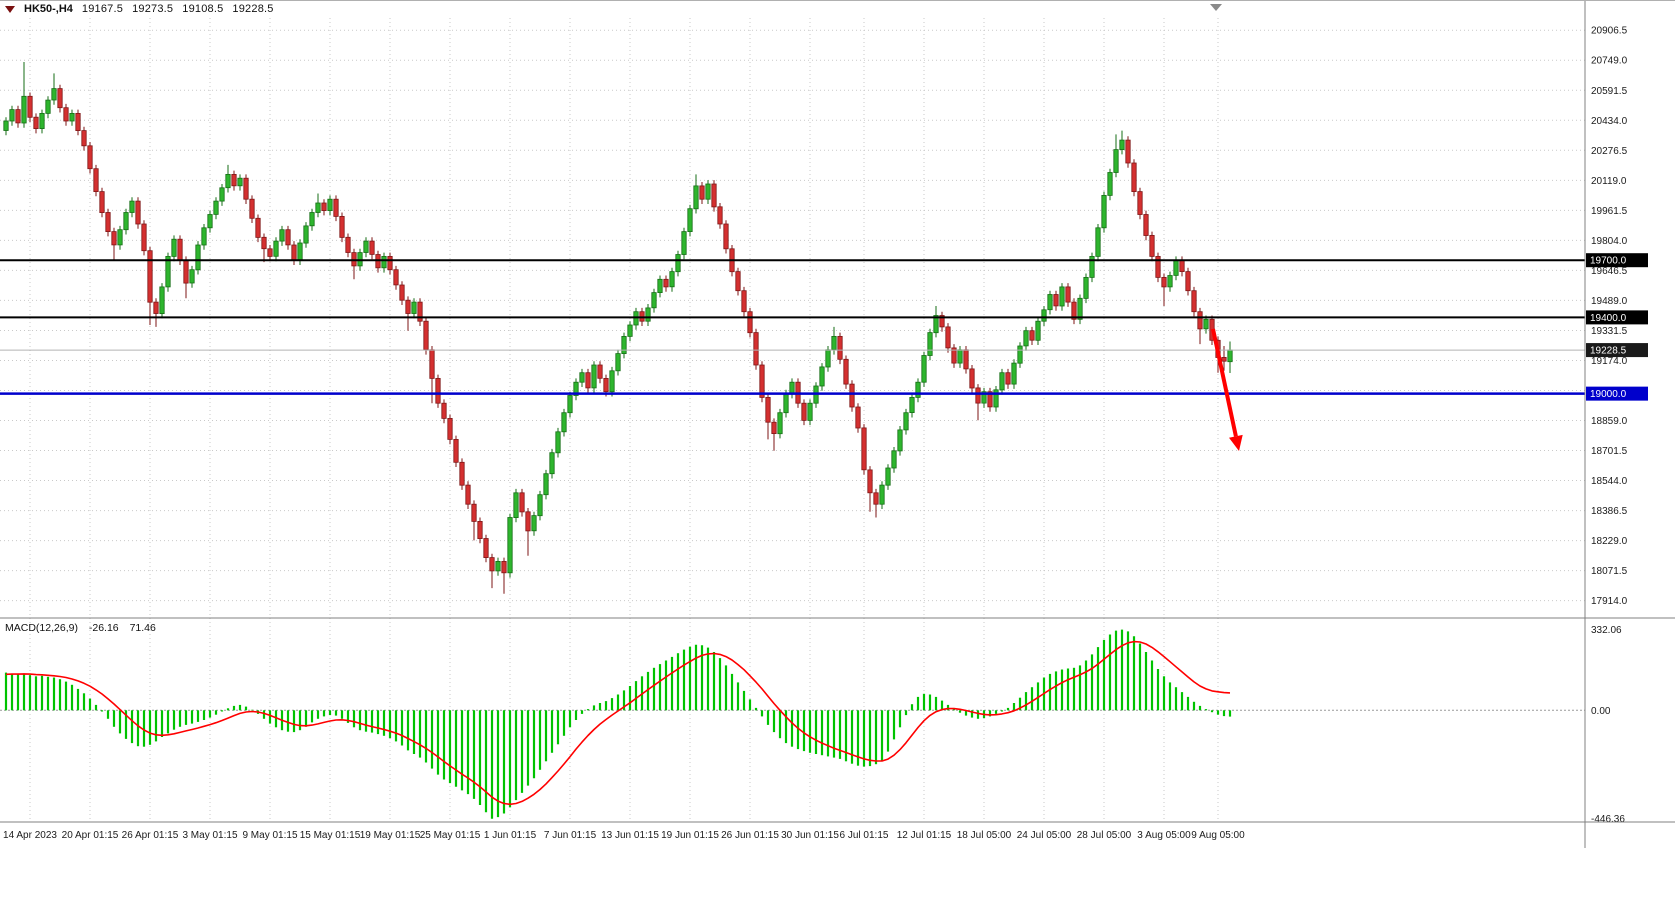 The width and height of the screenshot is (1675, 900). What do you see at coordinates (30, 835) in the screenshot?
I see `time-axis-label: 14 Apr 2023` at bounding box center [30, 835].